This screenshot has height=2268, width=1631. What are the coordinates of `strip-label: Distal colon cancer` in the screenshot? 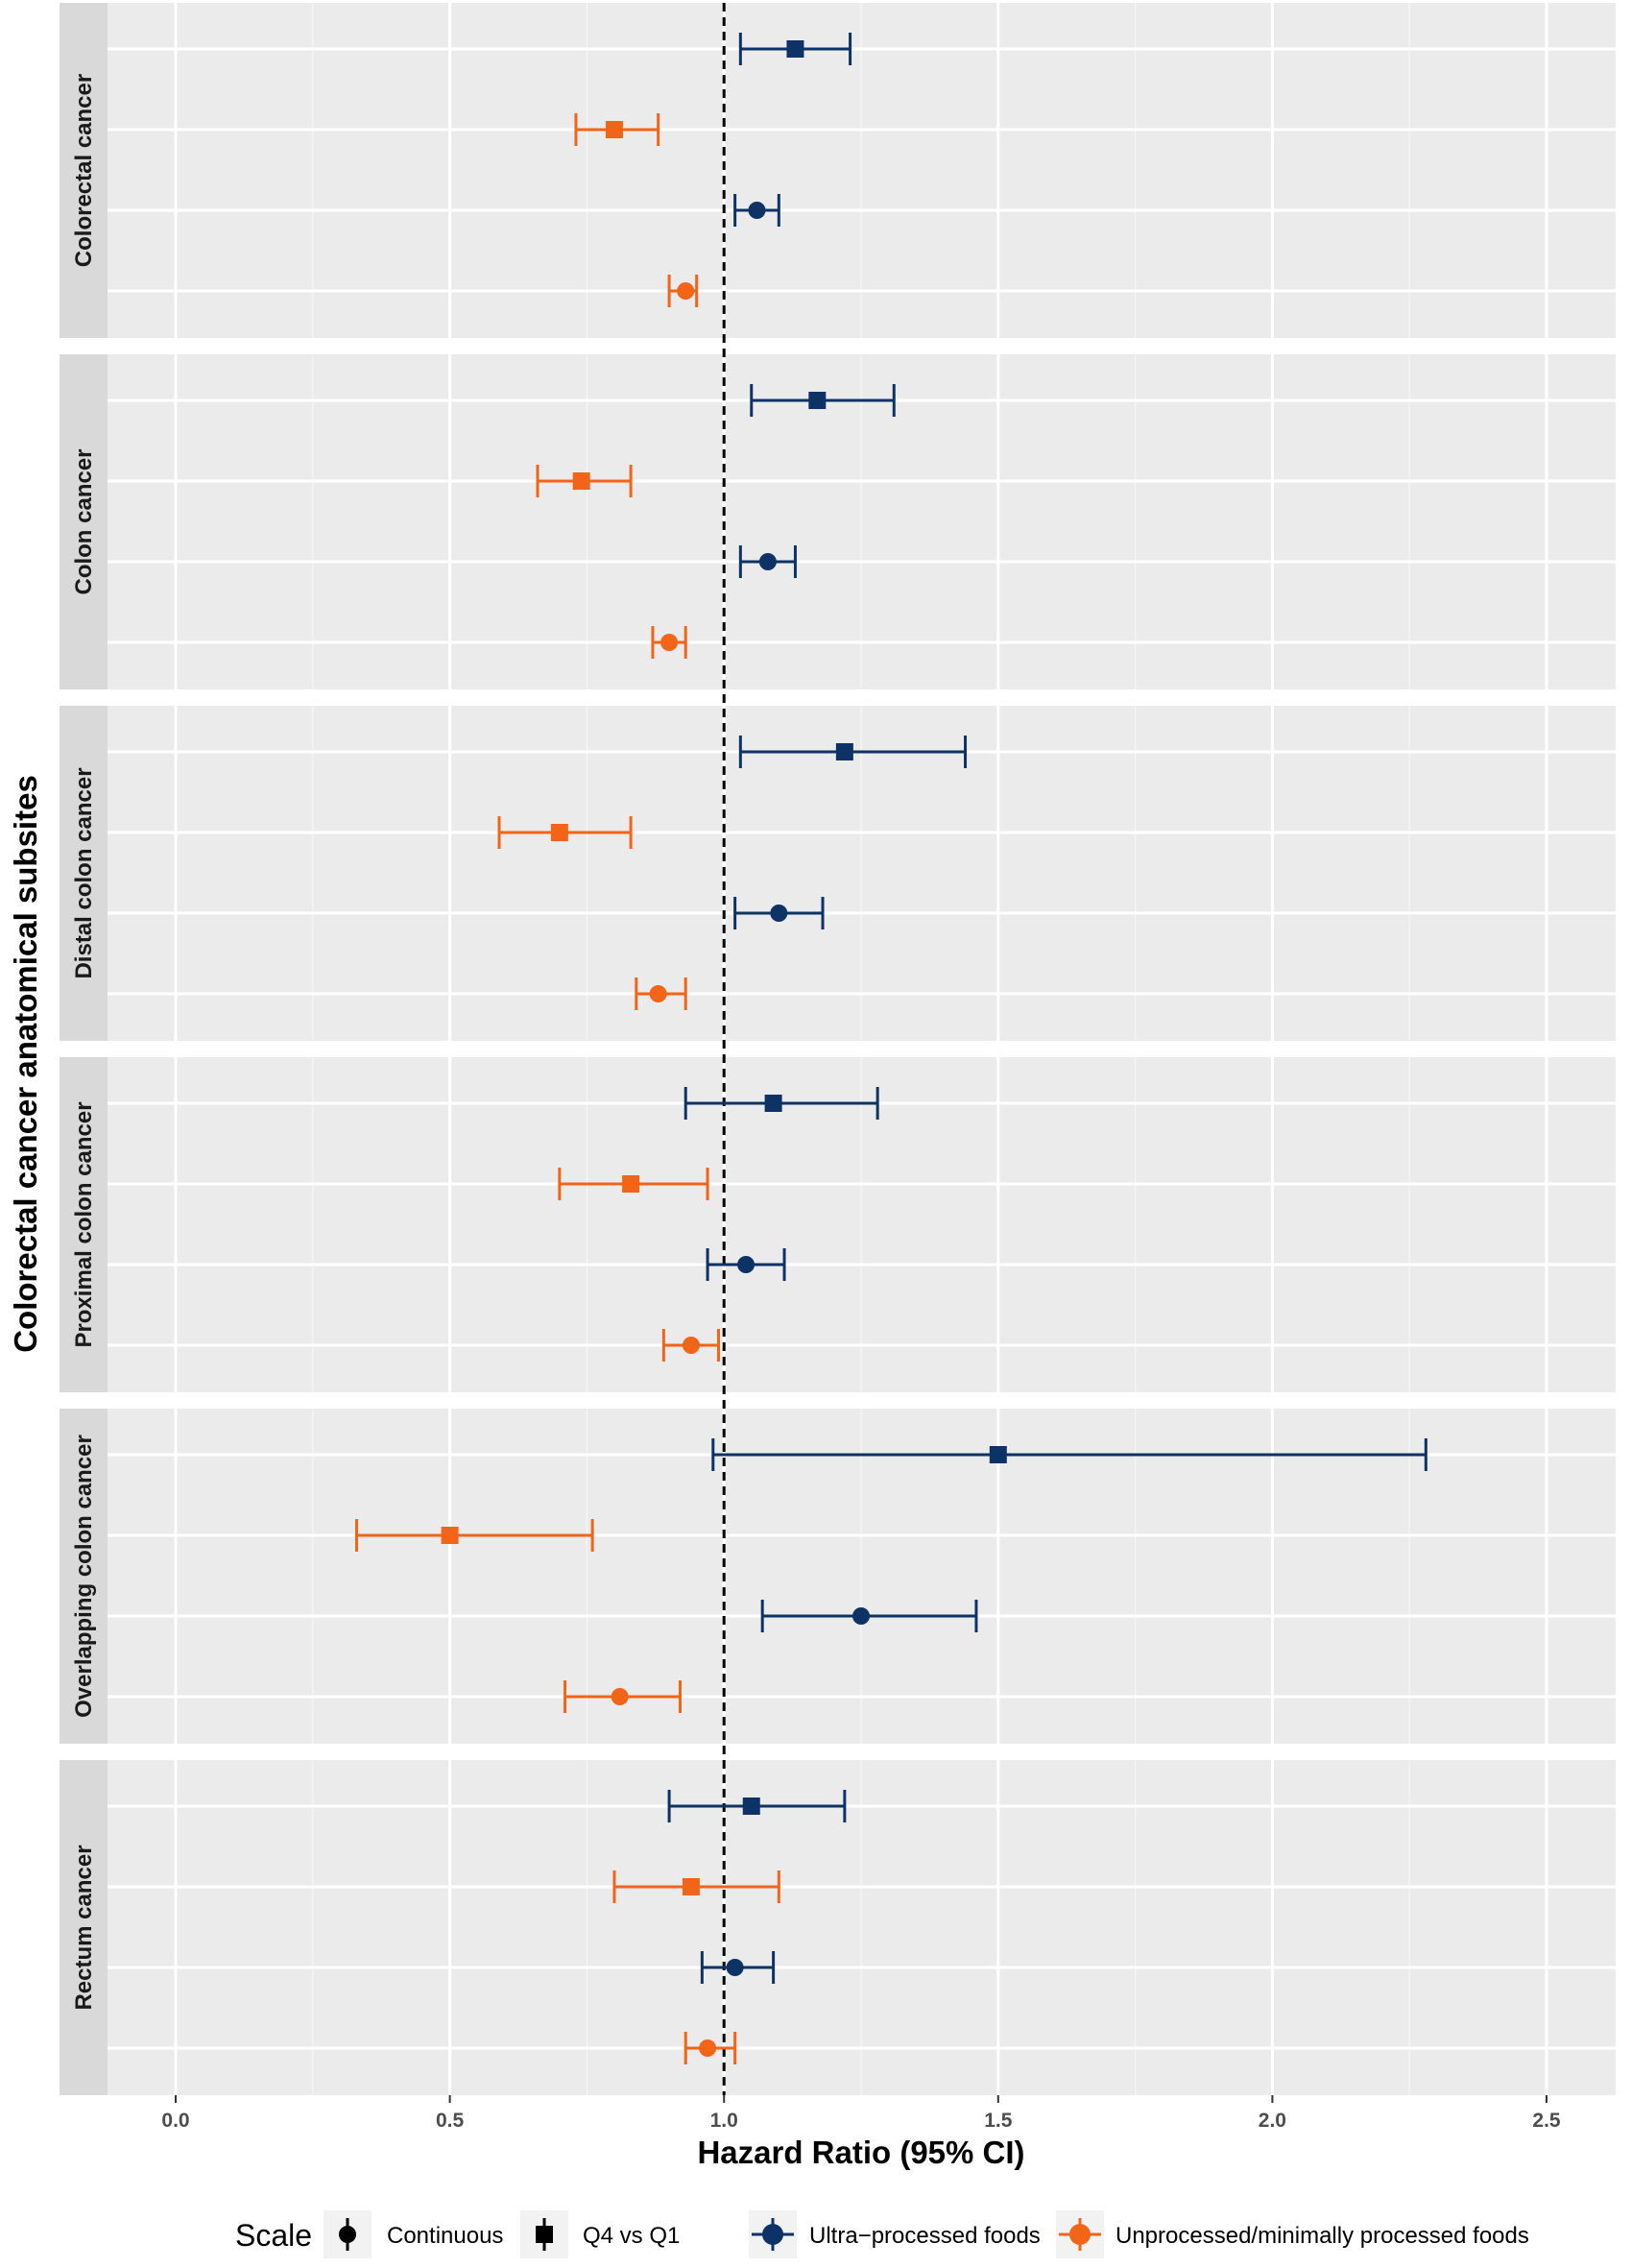 It's located at (84, 872).